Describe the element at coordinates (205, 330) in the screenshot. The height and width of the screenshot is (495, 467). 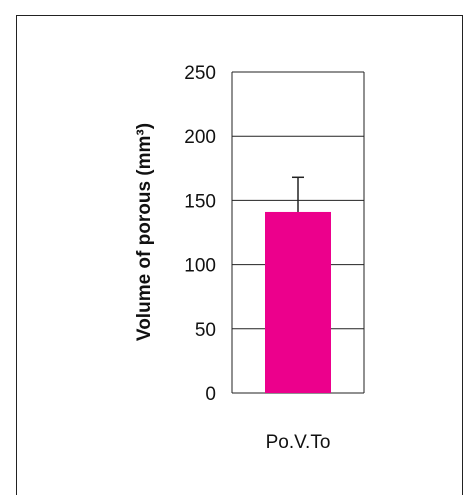
I see `y-tick-label: 50` at that location.